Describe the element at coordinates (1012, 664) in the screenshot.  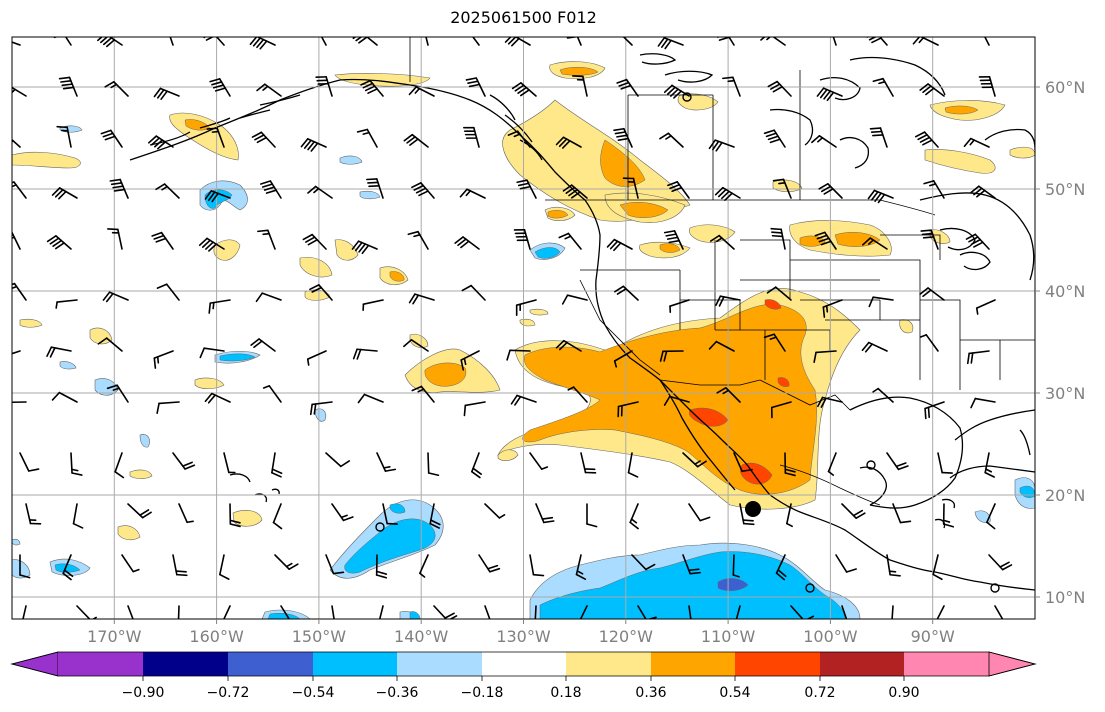
I see `colorbar-extend-max` at that location.